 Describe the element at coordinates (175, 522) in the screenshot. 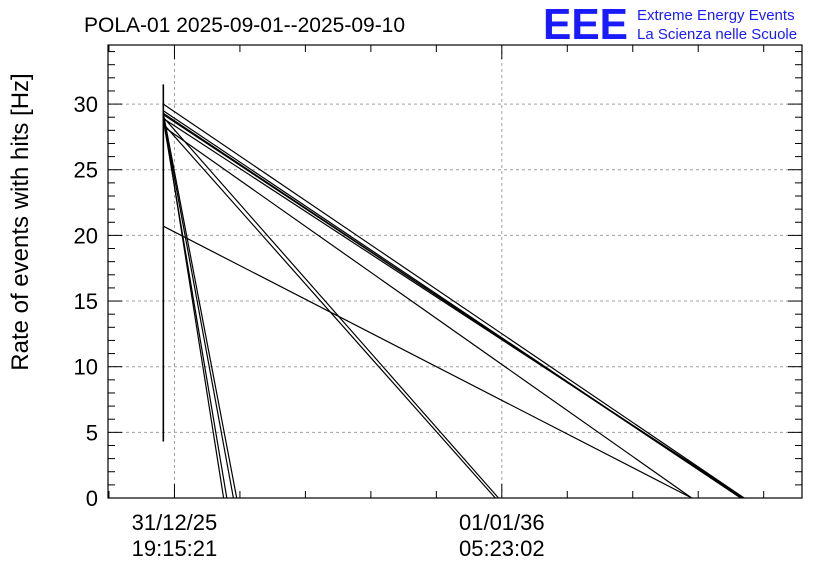

I see `x-tick-date: 31/12/25` at that location.